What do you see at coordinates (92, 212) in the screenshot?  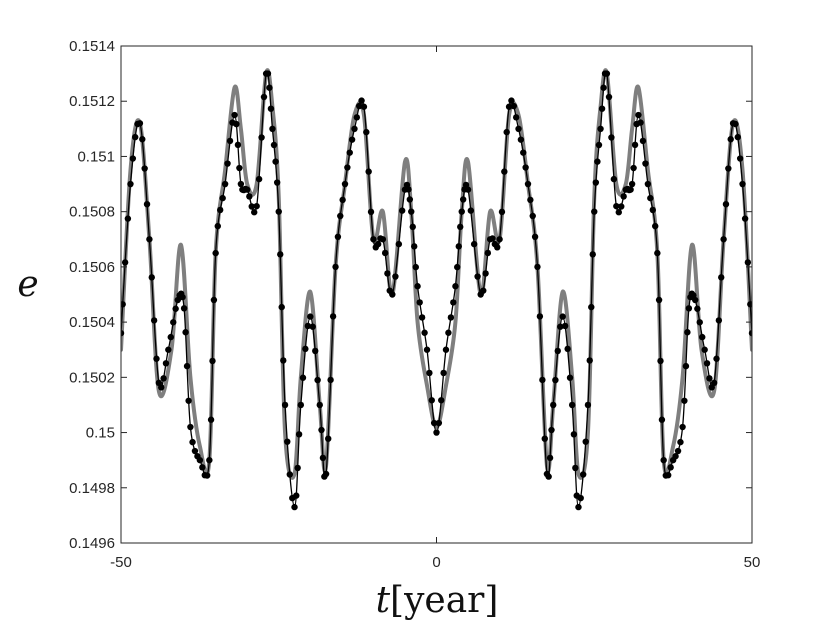 I see `y-tick-label: 0.1508` at bounding box center [92, 212].